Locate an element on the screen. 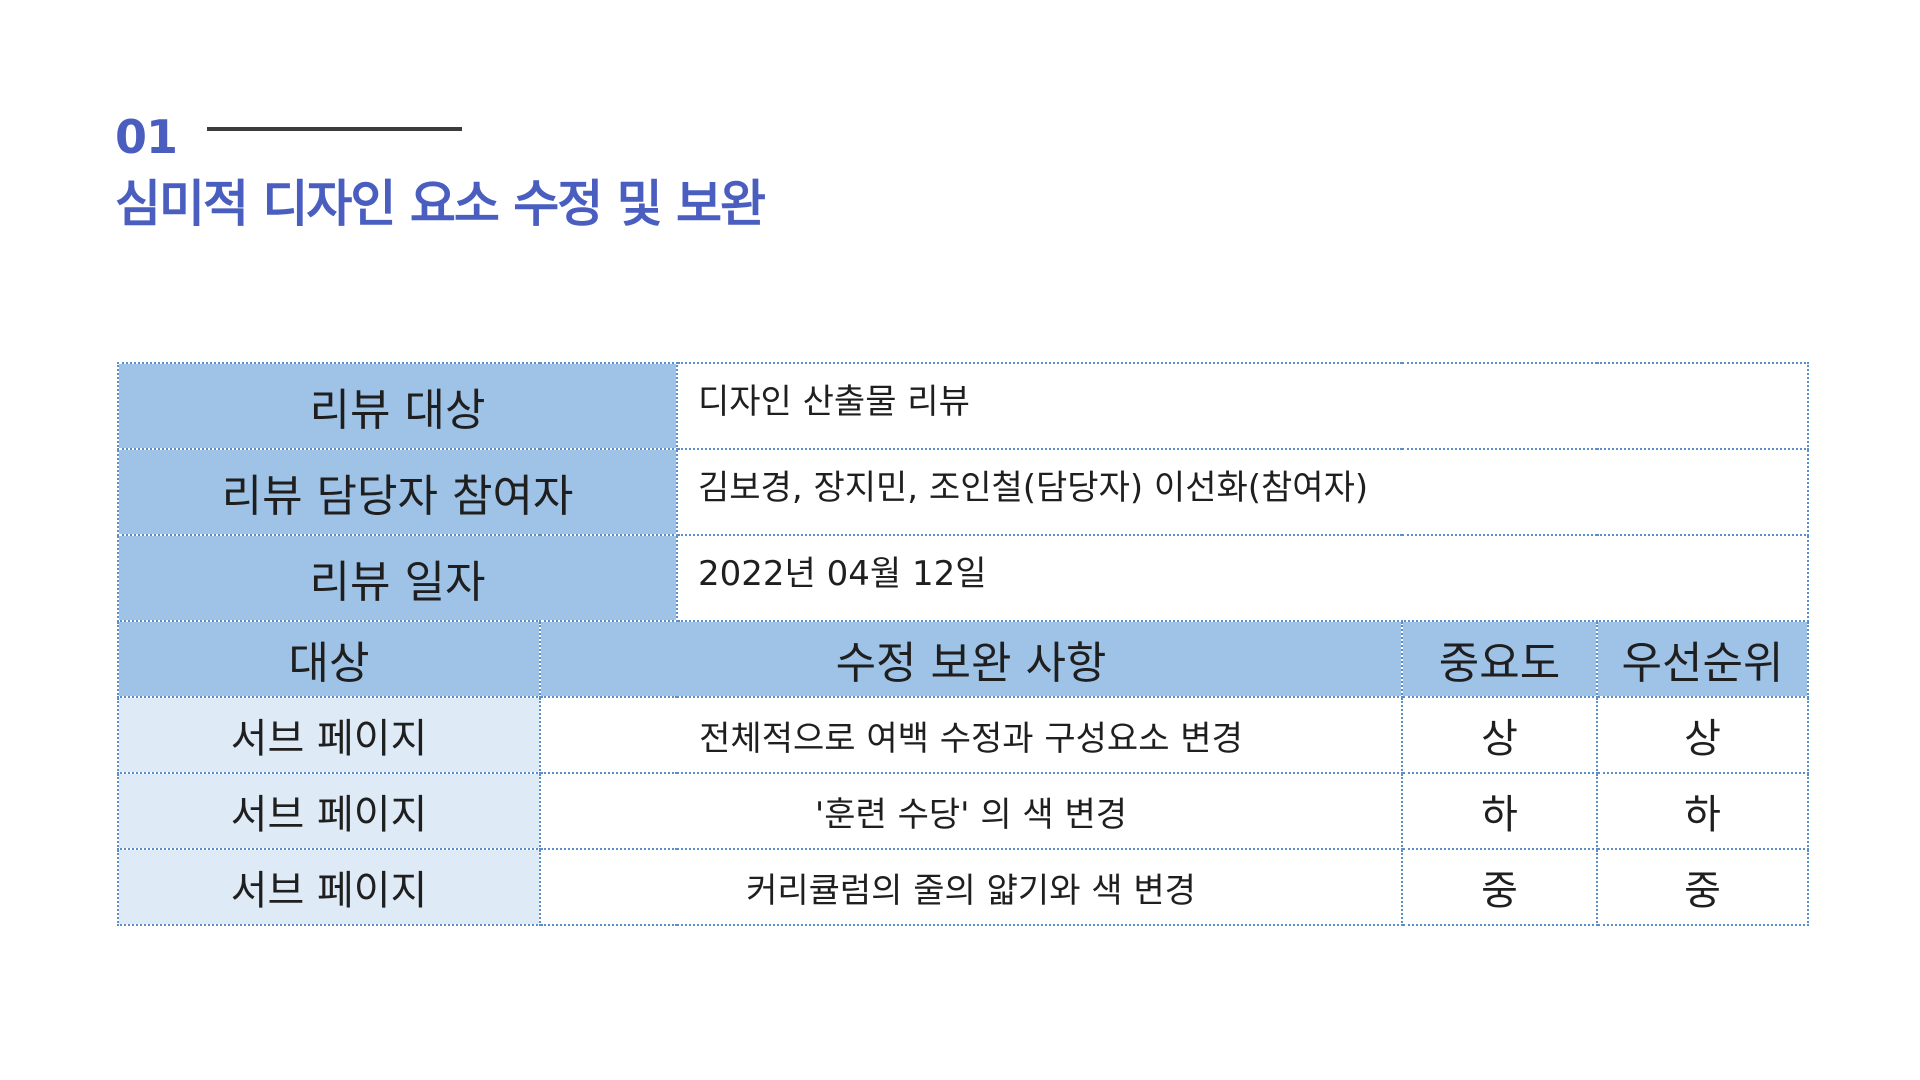 This screenshot has height=1080, width=1920. review-target-value: 디자인 산출물 리뷰 is located at coordinates (1242, 406).